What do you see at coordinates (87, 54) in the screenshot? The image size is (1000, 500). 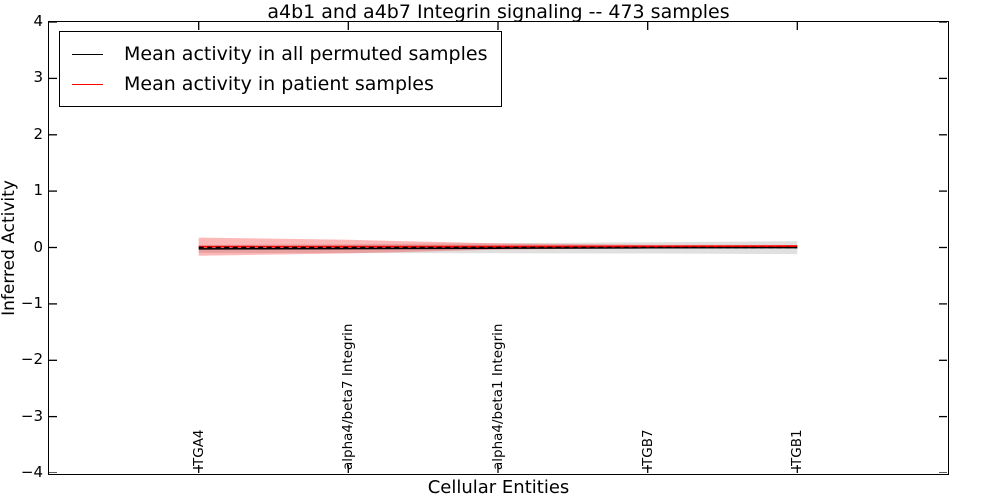 I see `legend-line-sample-permuted` at bounding box center [87, 54].